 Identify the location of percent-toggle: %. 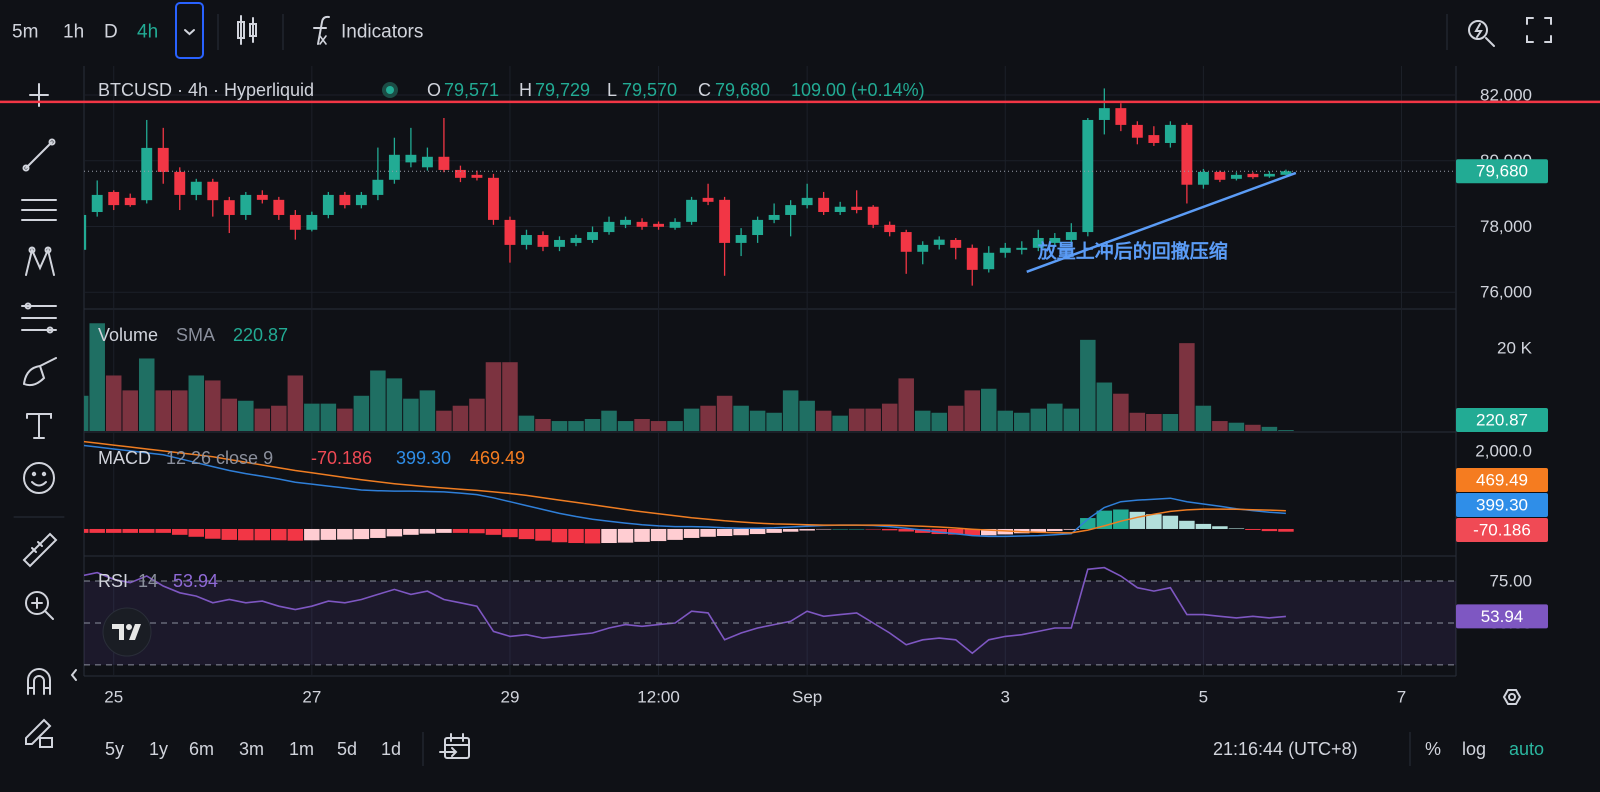
(1433, 749).